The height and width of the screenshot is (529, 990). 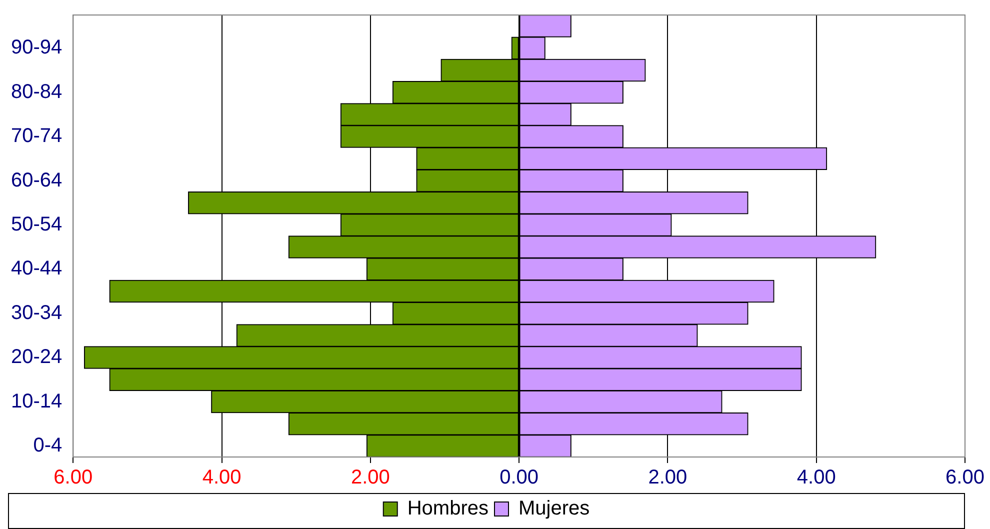 What do you see at coordinates (36, 91) in the screenshot?
I see `y-tick-label: 80-84` at bounding box center [36, 91].